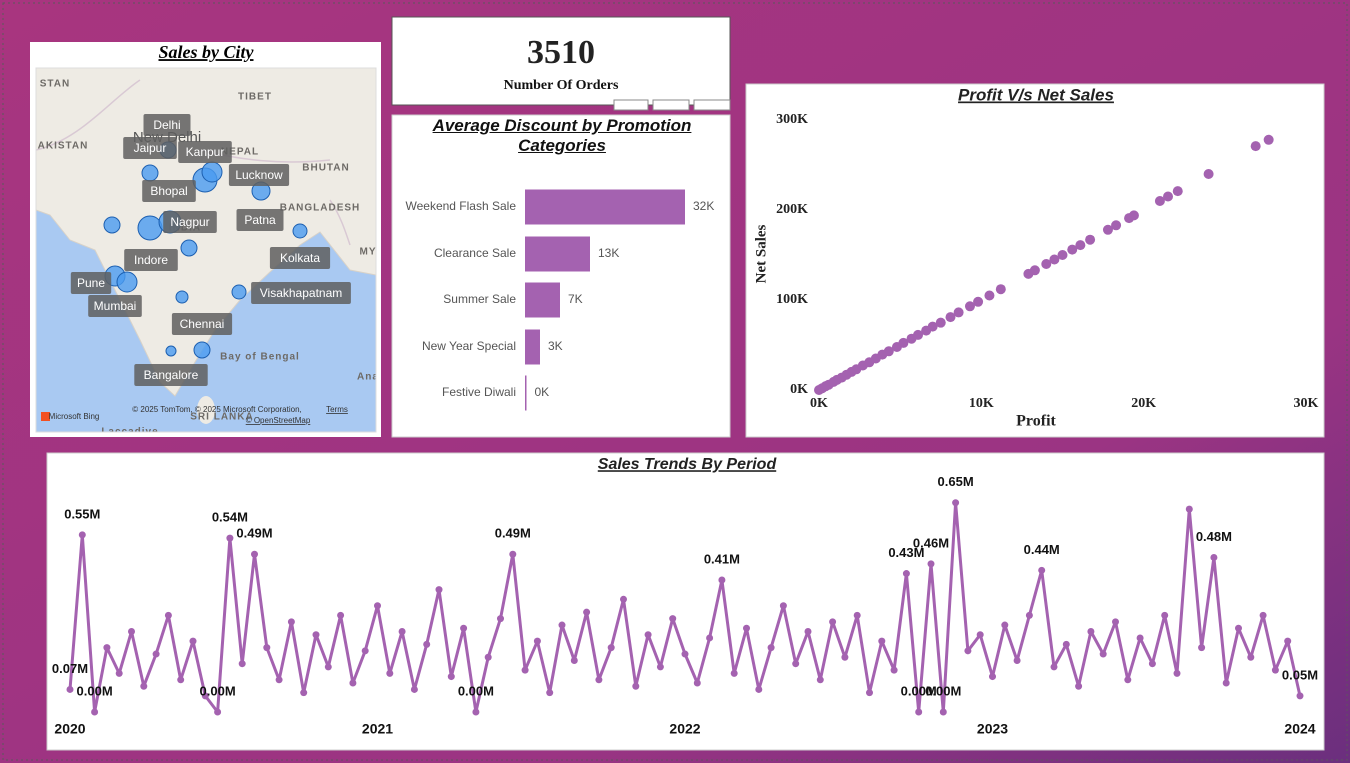  Describe the element at coordinates (992, 729) in the screenshot. I see `x-tick-label: 2023` at that location.